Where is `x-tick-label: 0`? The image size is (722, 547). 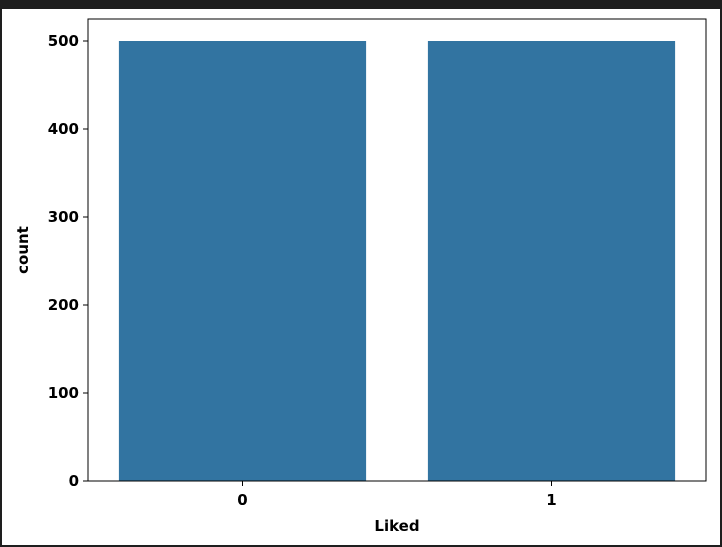
x-tick-label: 0 is located at coordinates (242, 500).